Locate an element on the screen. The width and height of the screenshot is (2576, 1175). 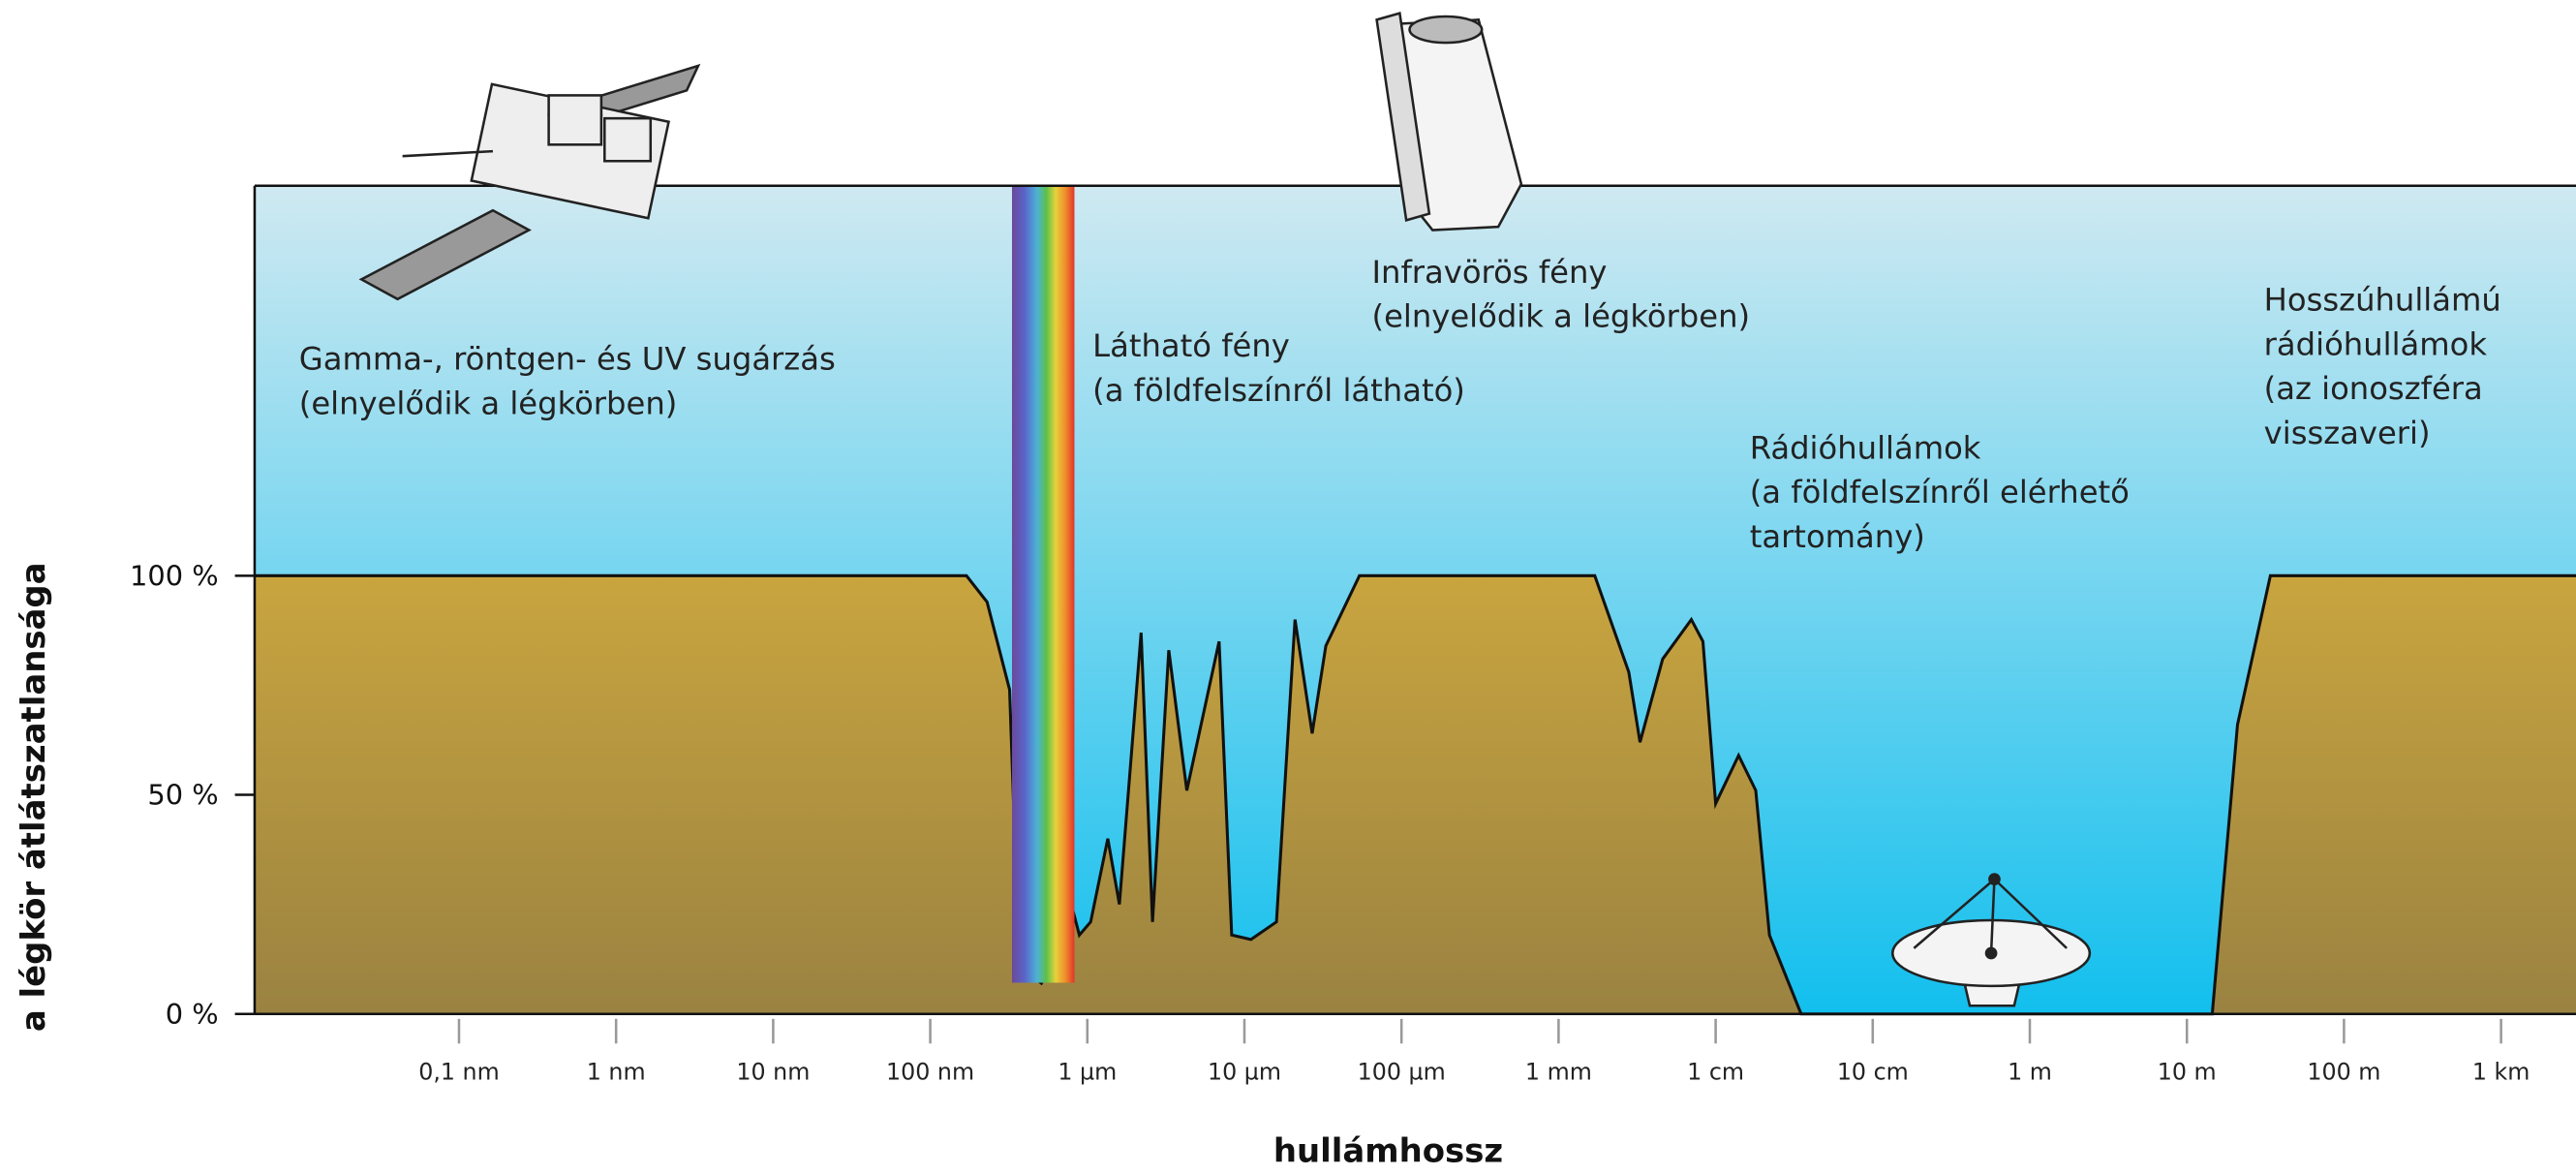
annotation-line: Rádióhullámok is located at coordinates (1865, 447).